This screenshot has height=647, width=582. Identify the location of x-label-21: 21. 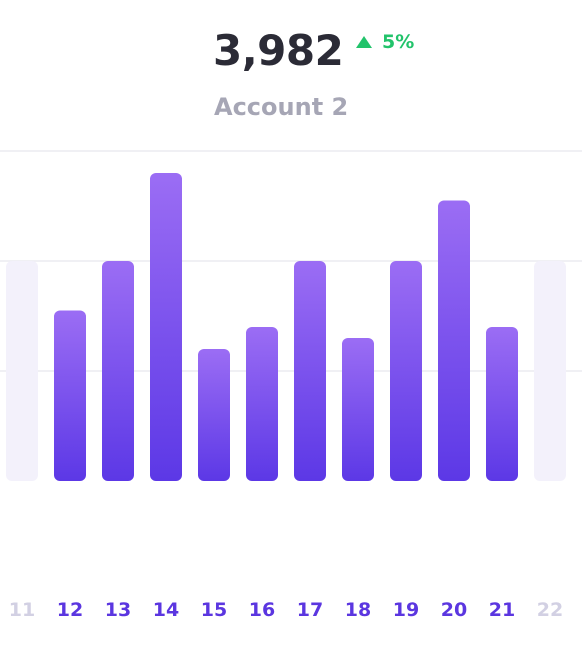
(502, 610).